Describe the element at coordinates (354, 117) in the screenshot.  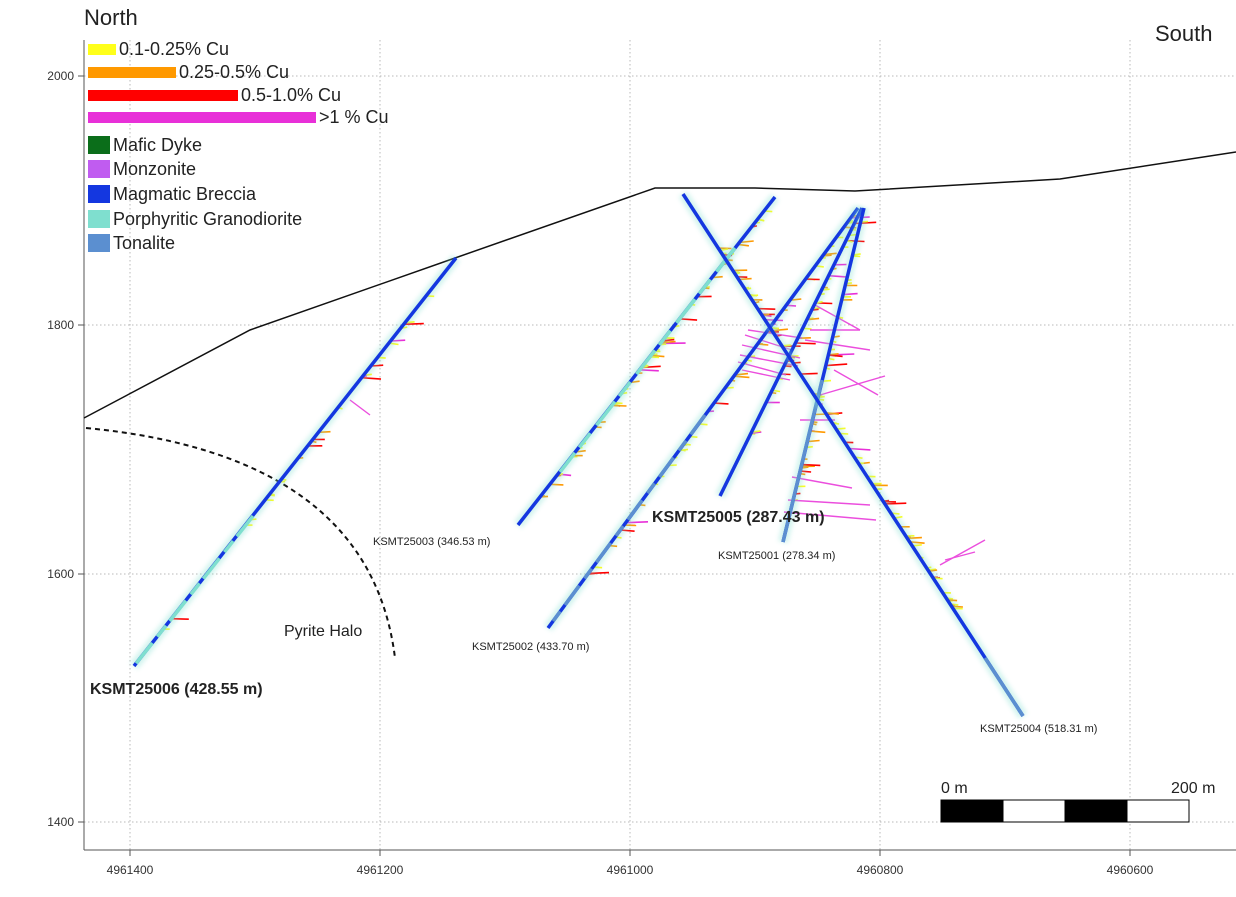
I see `legend-label: >1 % Cu` at that location.